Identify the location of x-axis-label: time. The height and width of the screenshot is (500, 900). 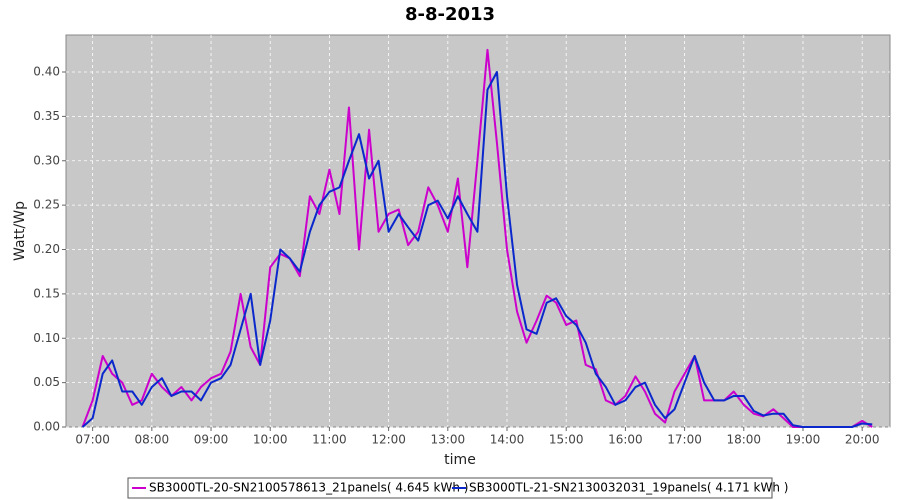
(460, 460).